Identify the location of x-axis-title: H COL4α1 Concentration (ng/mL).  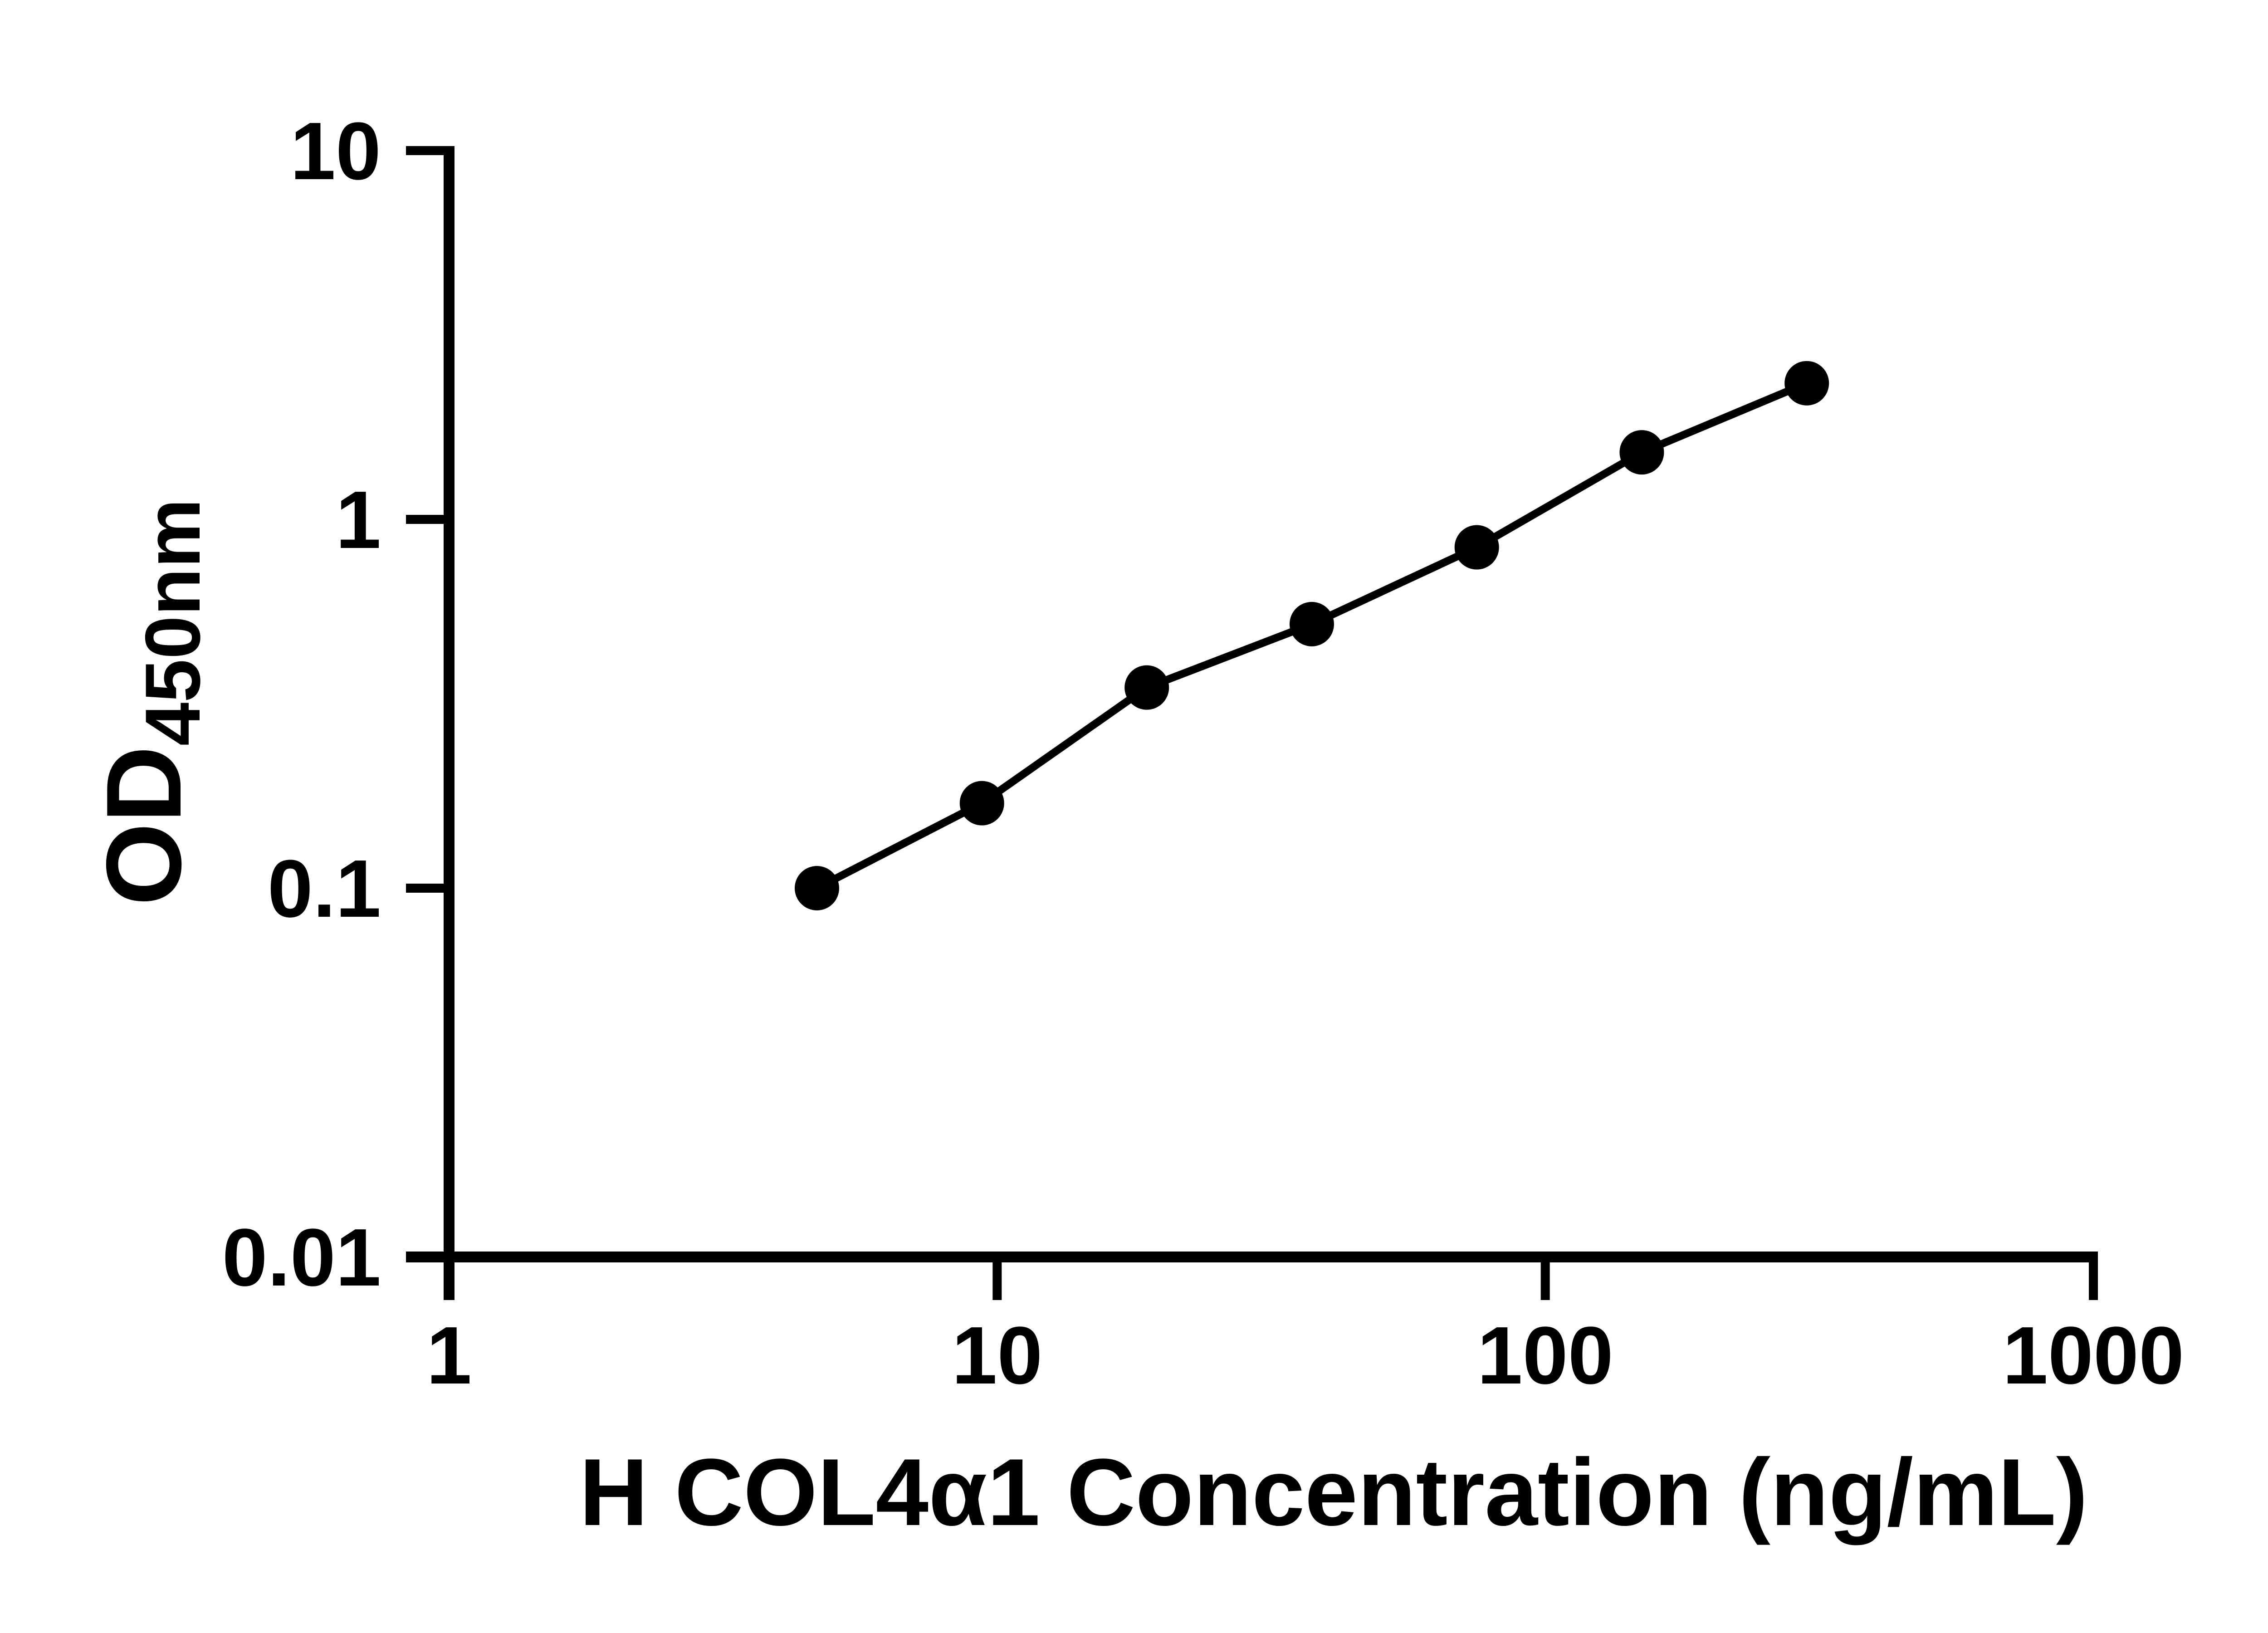
(1334, 1492).